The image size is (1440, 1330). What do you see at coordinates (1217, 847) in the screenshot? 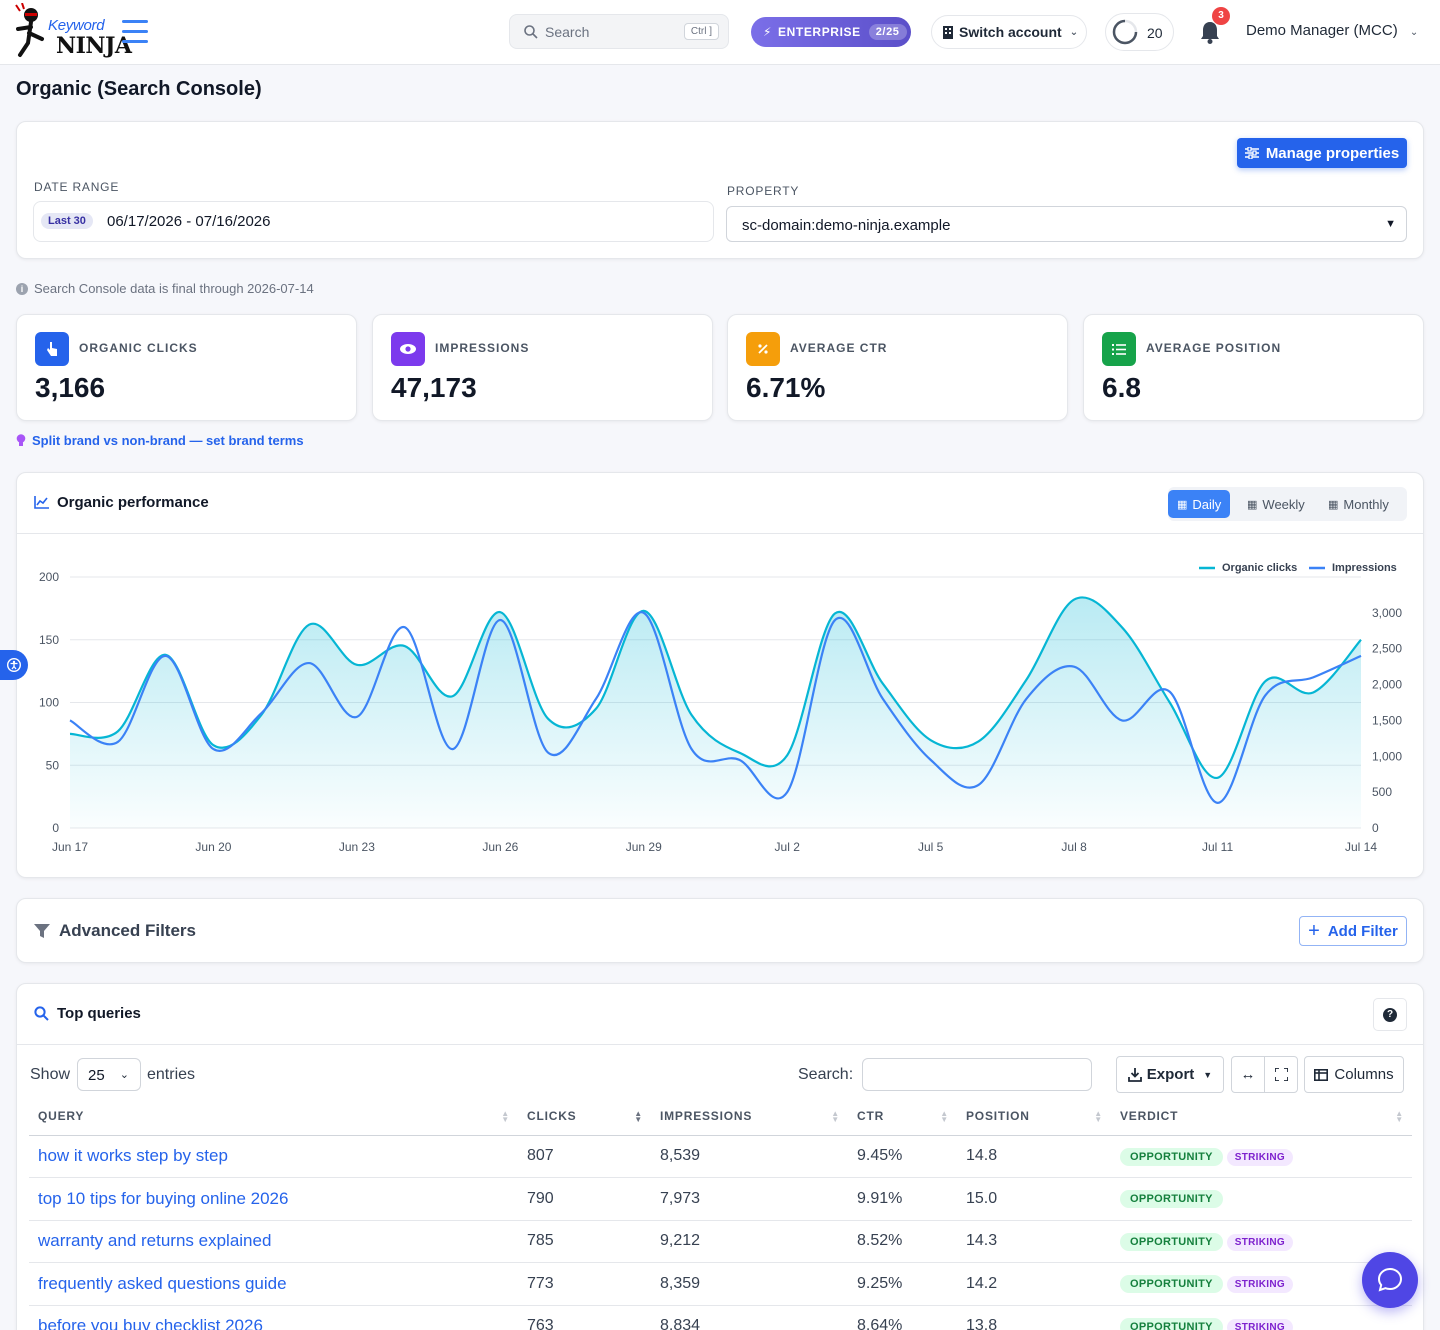
I see `x-tick-label: Jul 11` at bounding box center [1217, 847].